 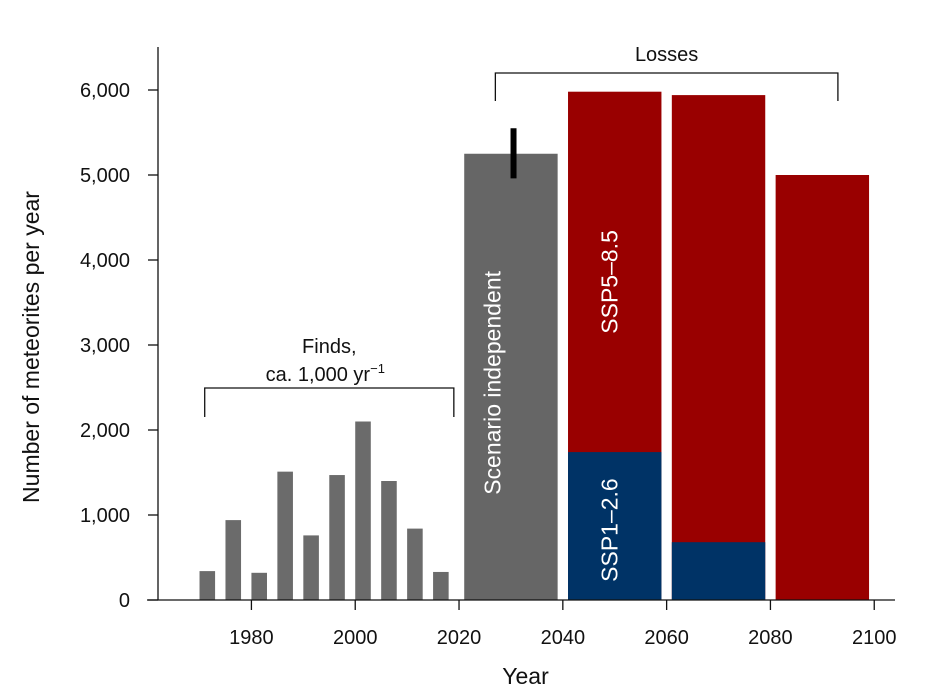 I want to click on scenario-independent-bar, so click(x=511, y=376).